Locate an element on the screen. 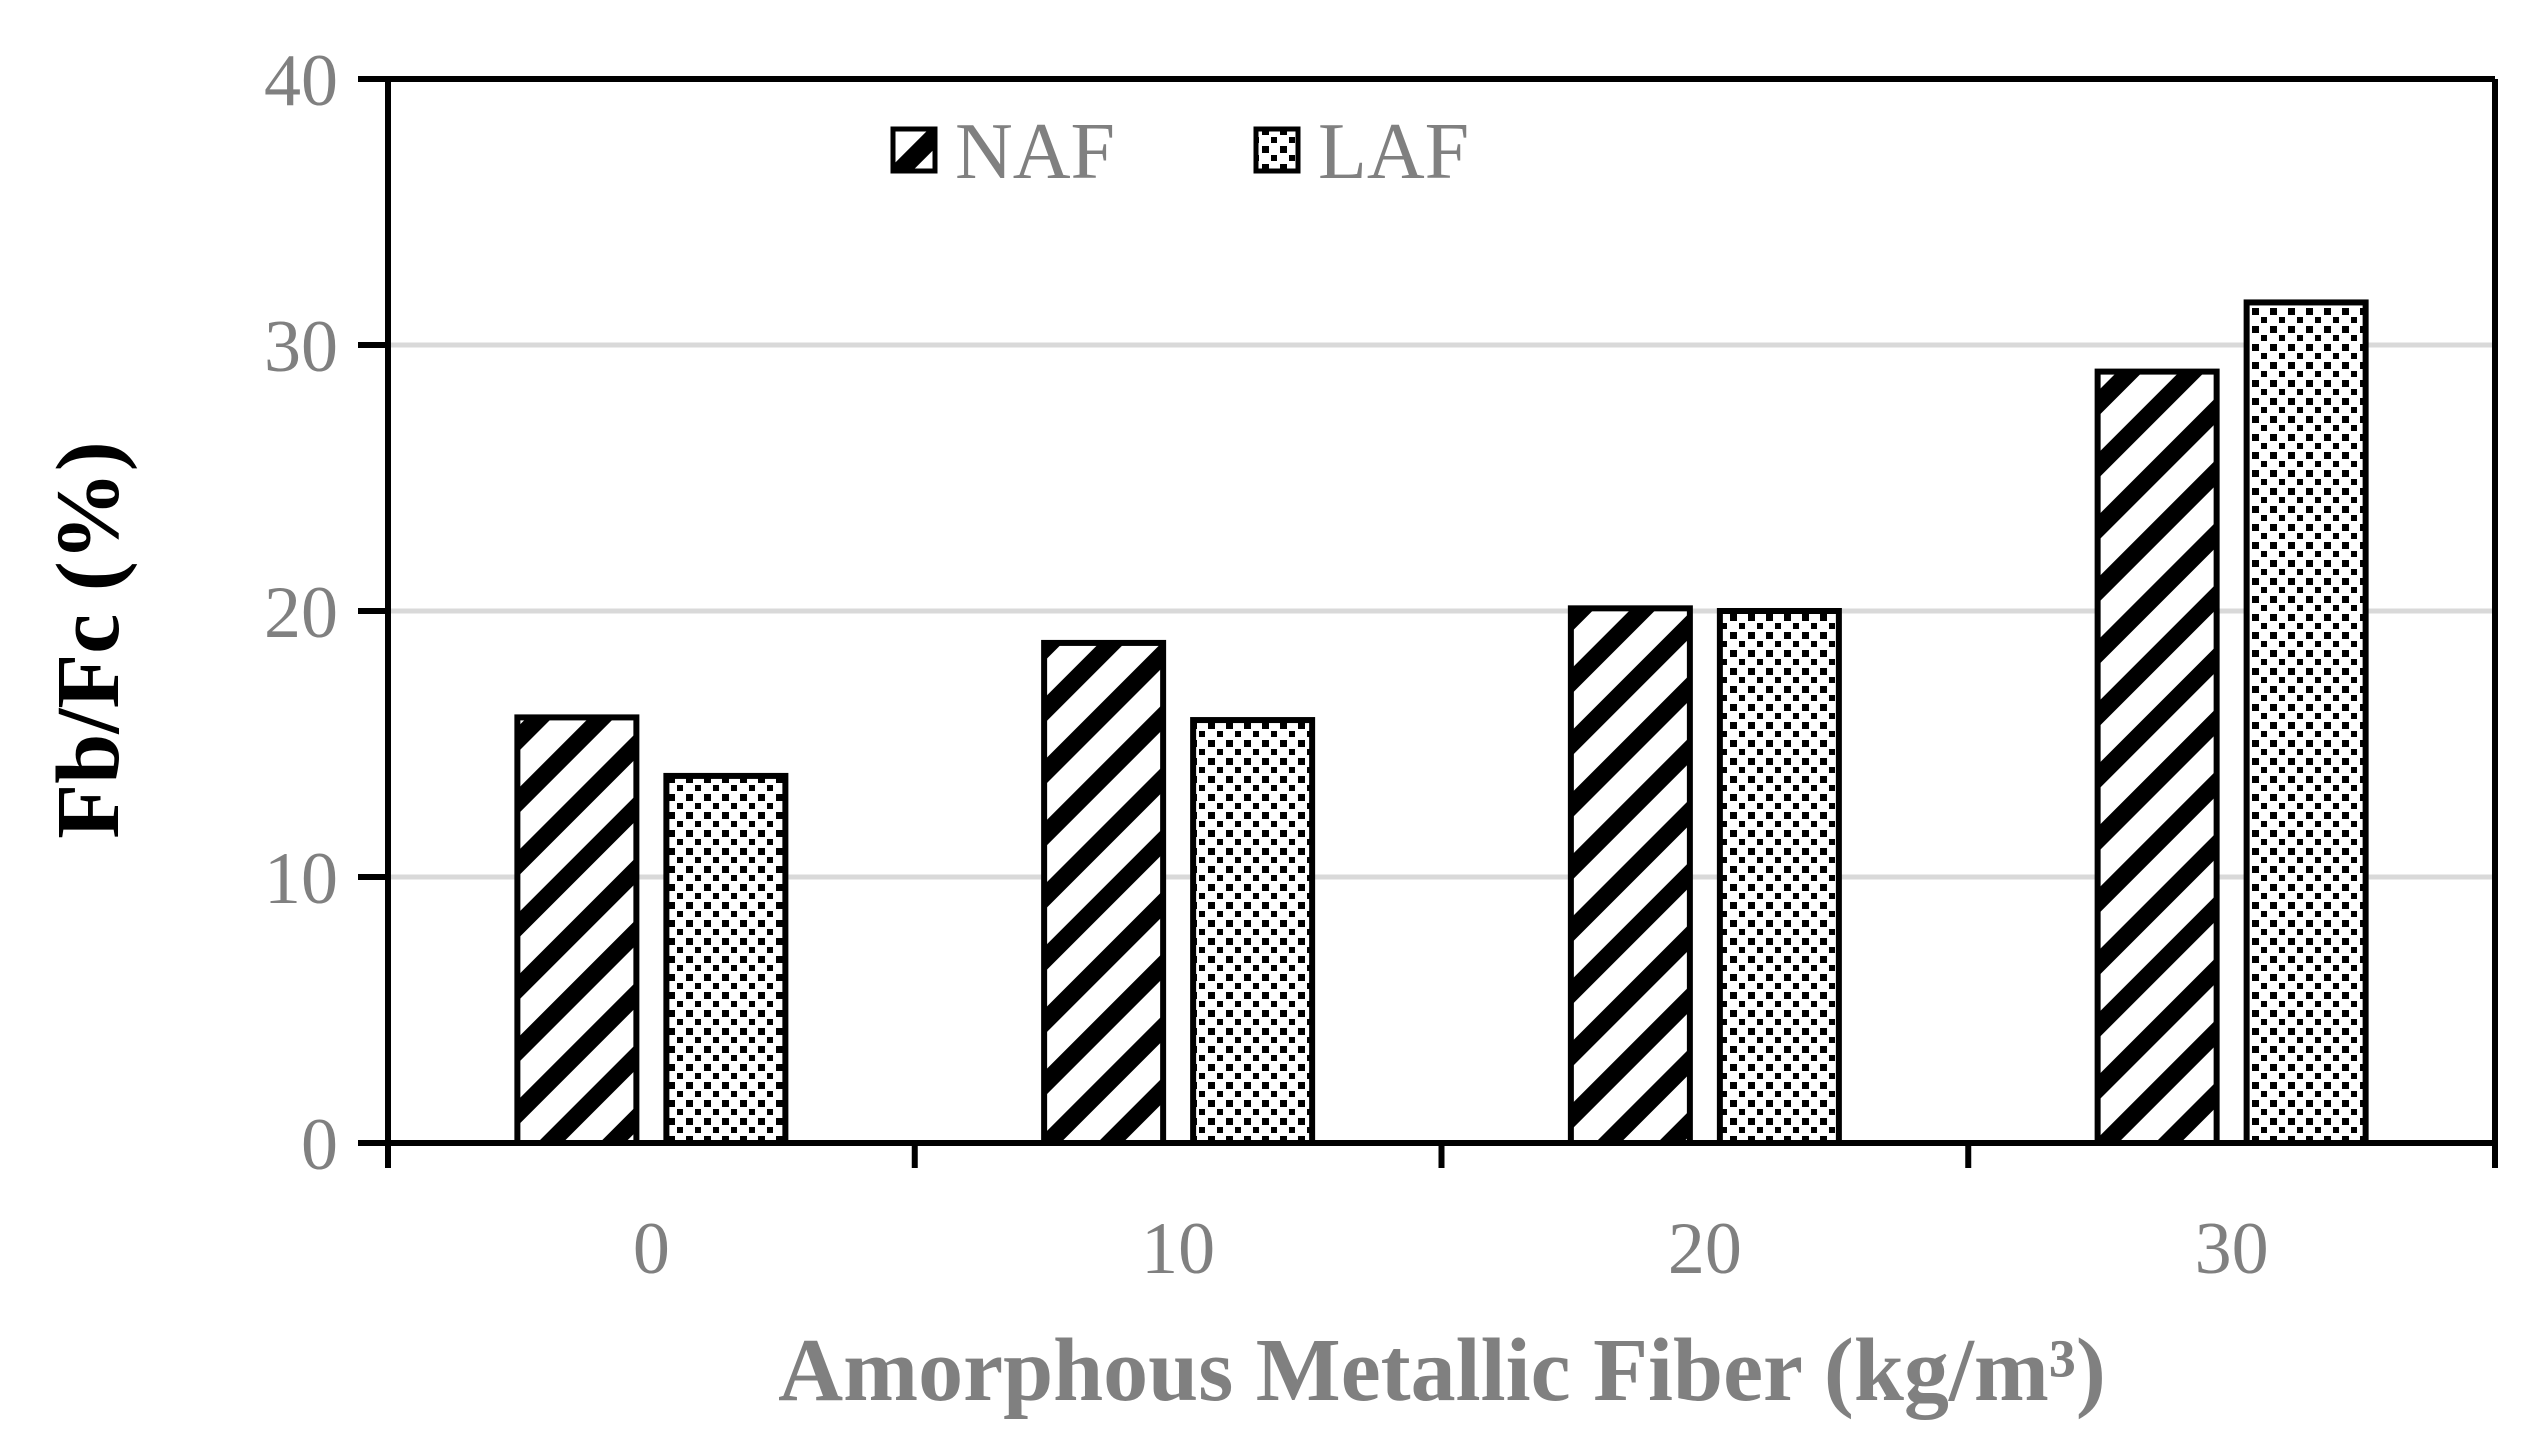 This screenshot has width=2543, height=1452. y-tick-label-0: 0 is located at coordinates (319, 1145).